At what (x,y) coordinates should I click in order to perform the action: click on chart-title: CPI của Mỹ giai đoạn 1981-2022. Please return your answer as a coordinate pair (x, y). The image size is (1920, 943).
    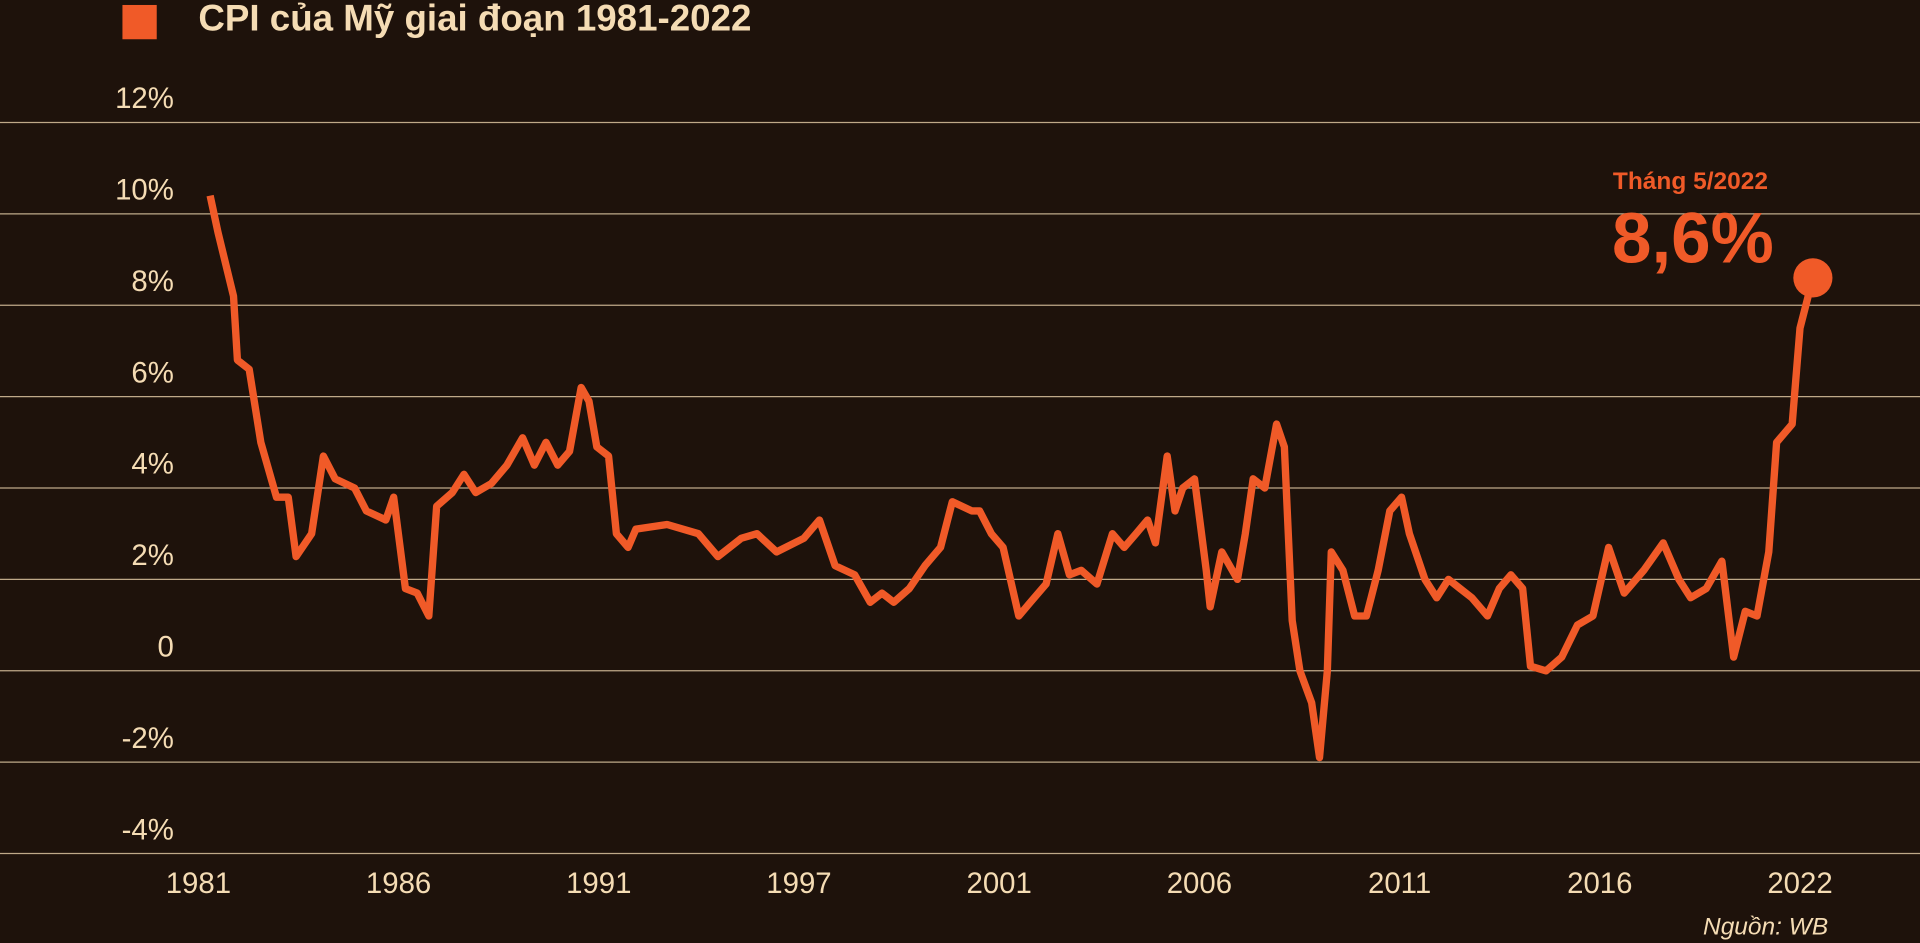
    Looking at the image, I should click on (474, 19).